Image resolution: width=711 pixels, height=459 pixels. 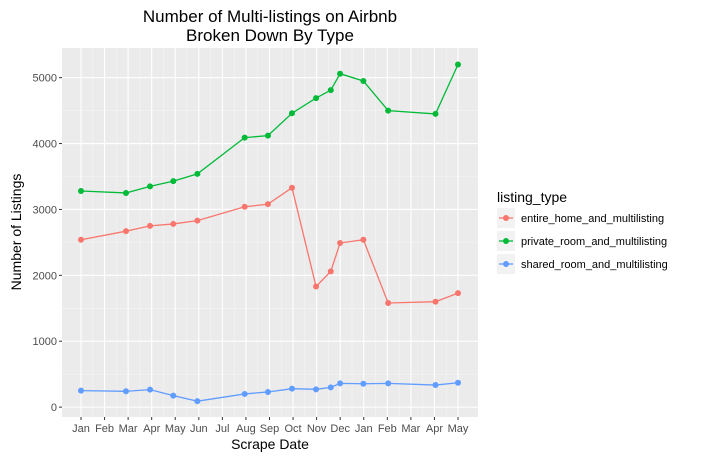 What do you see at coordinates (45, 145) in the screenshot?
I see `y-tick-label: 4000` at bounding box center [45, 145].